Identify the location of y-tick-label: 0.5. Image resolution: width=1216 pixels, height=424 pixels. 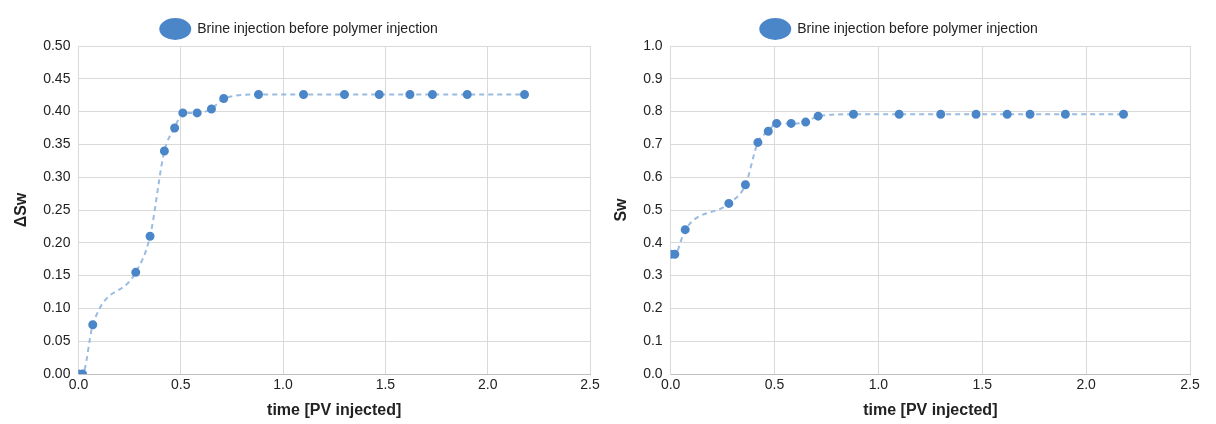
(653, 208).